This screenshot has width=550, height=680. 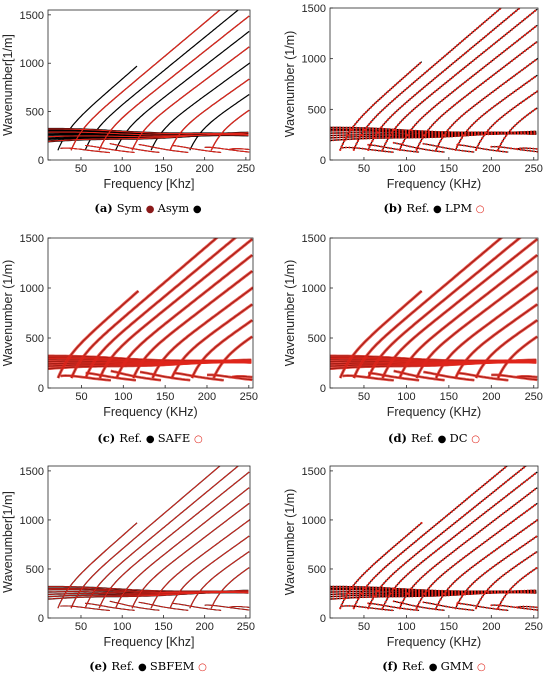 What do you see at coordinates (314, 521) in the screenshot?
I see `y-tick-label: 1000` at bounding box center [314, 521].